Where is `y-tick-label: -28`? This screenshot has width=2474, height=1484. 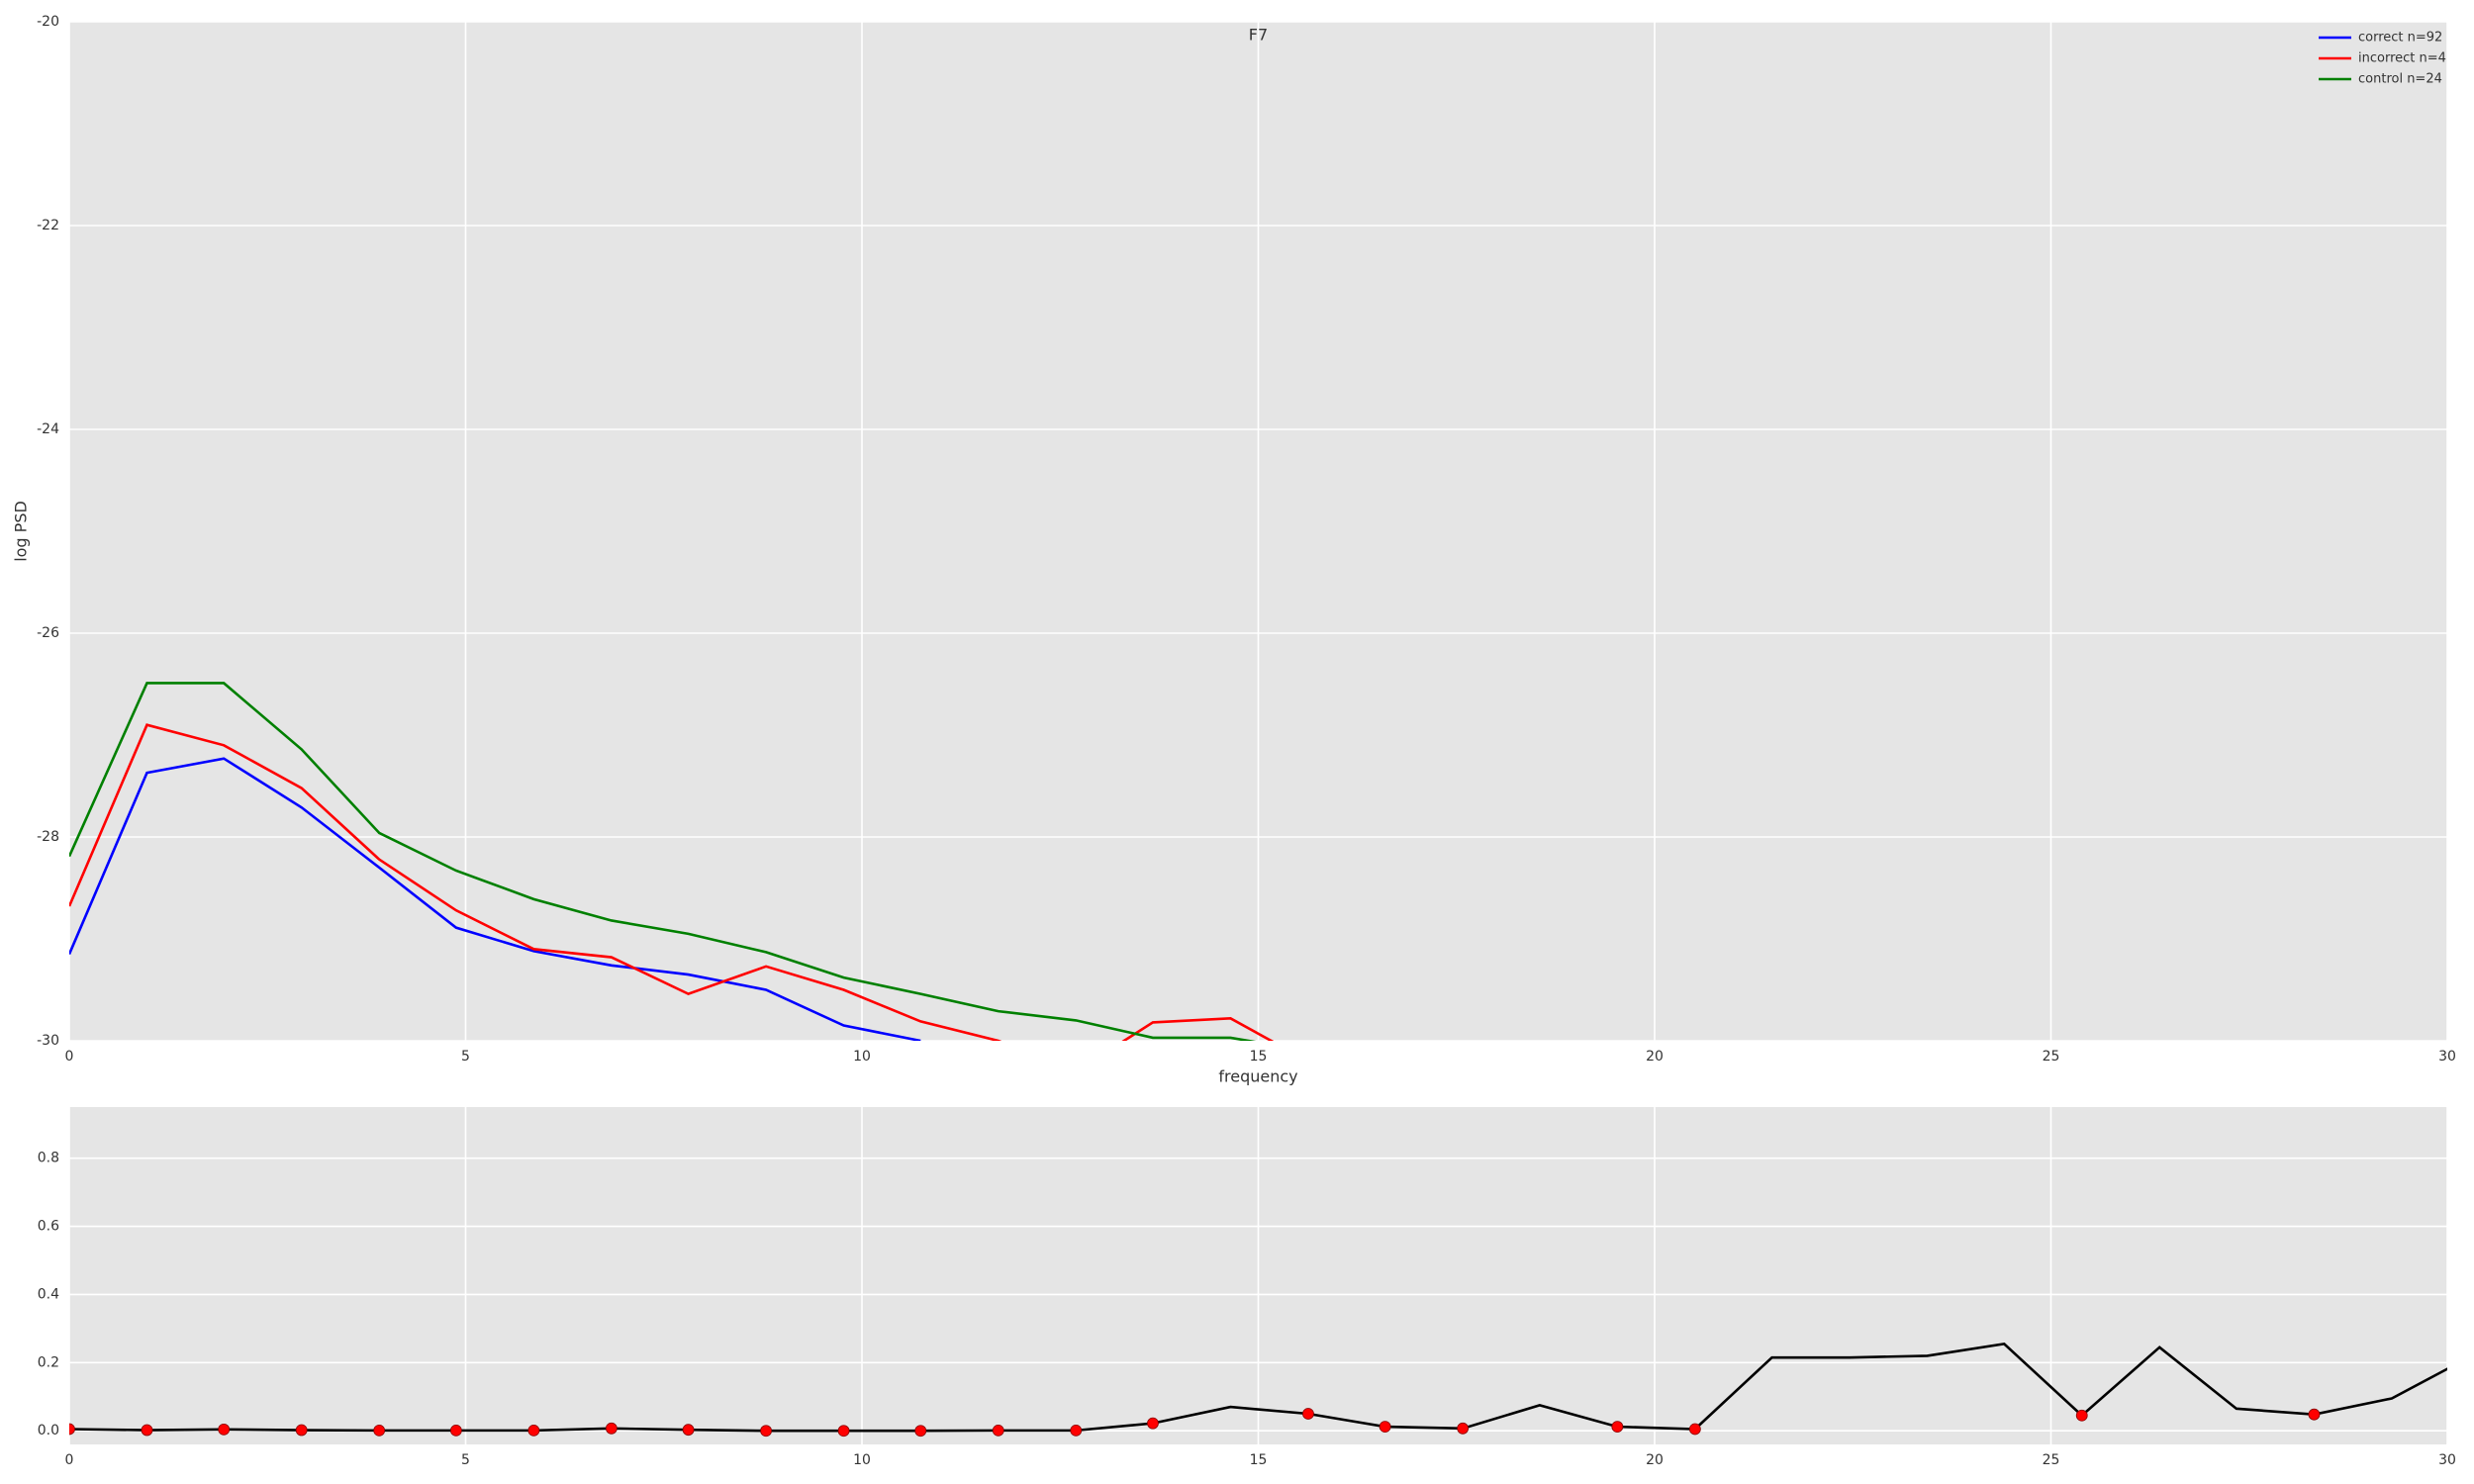 y-tick-label: -28 is located at coordinates (48, 837).